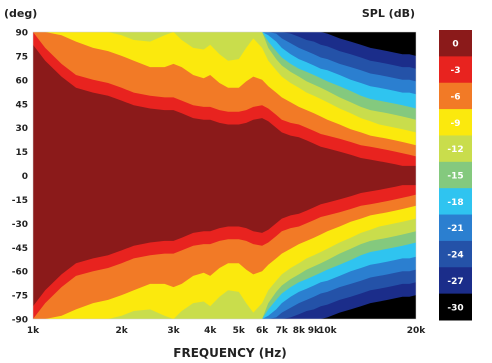 This screenshot has width=492, height=363. What do you see at coordinates (21, 153) in the screenshot?
I see `y-tick-label: 15` at bounding box center [21, 153].